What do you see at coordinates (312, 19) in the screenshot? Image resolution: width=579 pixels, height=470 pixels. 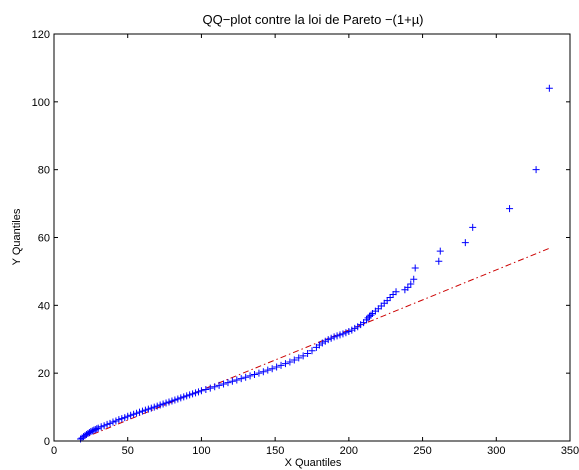 I see `chart-title: QQ−plot contre la loi de Pareto −(1+µ)` at bounding box center [312, 19].